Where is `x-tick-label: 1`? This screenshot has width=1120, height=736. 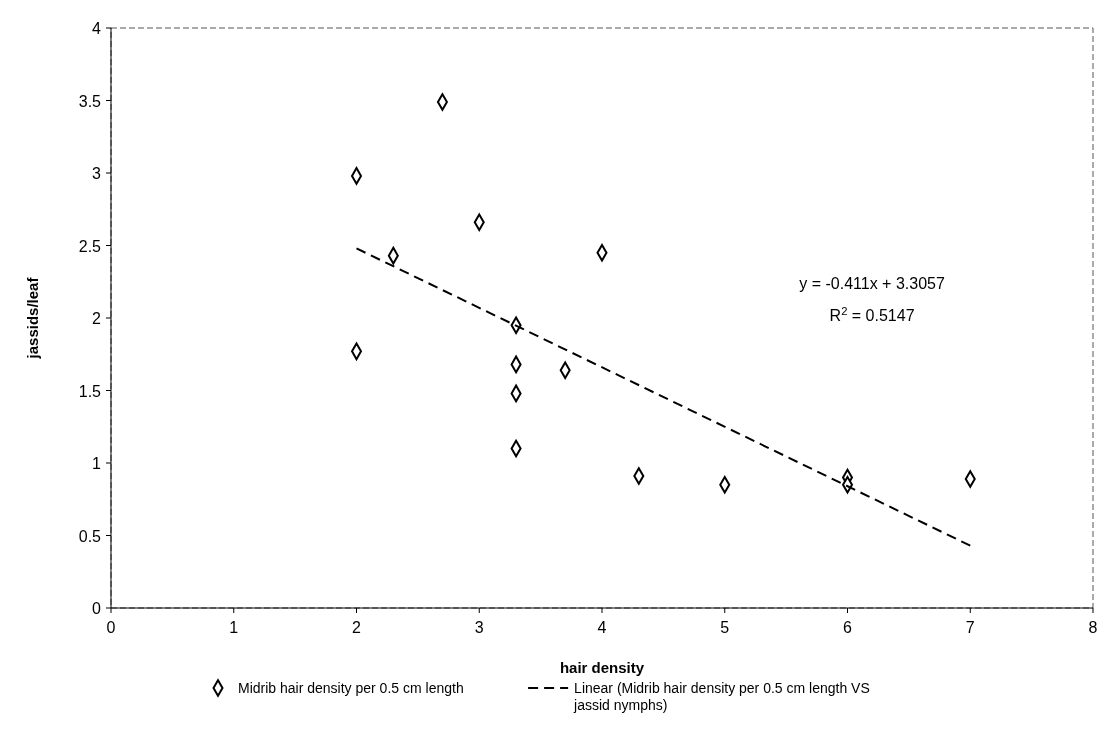
x-tick-label: 1 is located at coordinates (234, 627).